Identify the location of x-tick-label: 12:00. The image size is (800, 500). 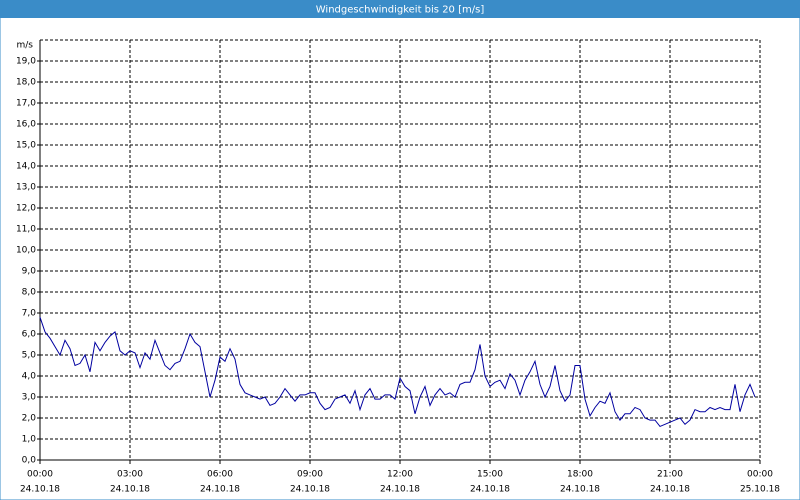
(400, 475).